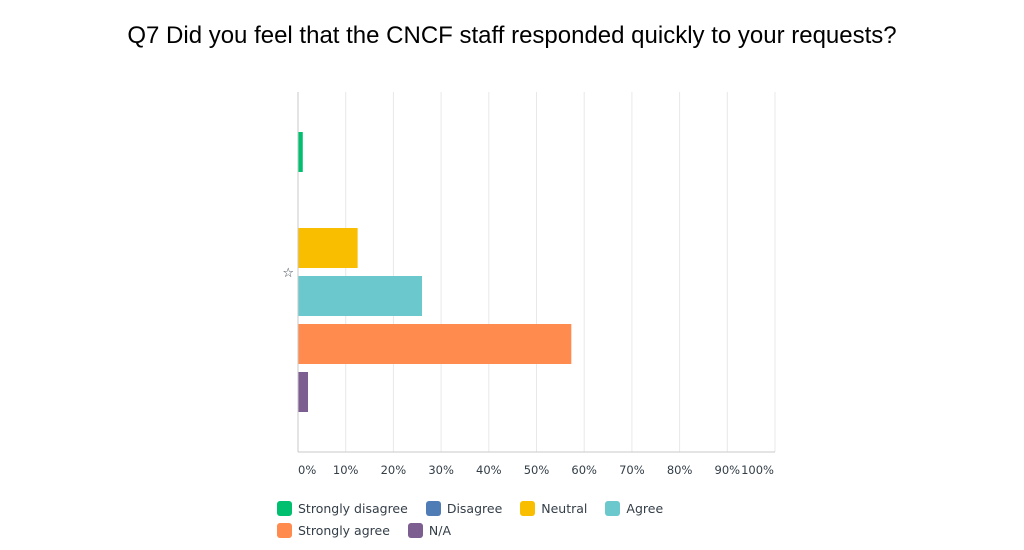  Describe the element at coordinates (346, 470) in the screenshot. I see `x-tick-label: 10%` at that location.